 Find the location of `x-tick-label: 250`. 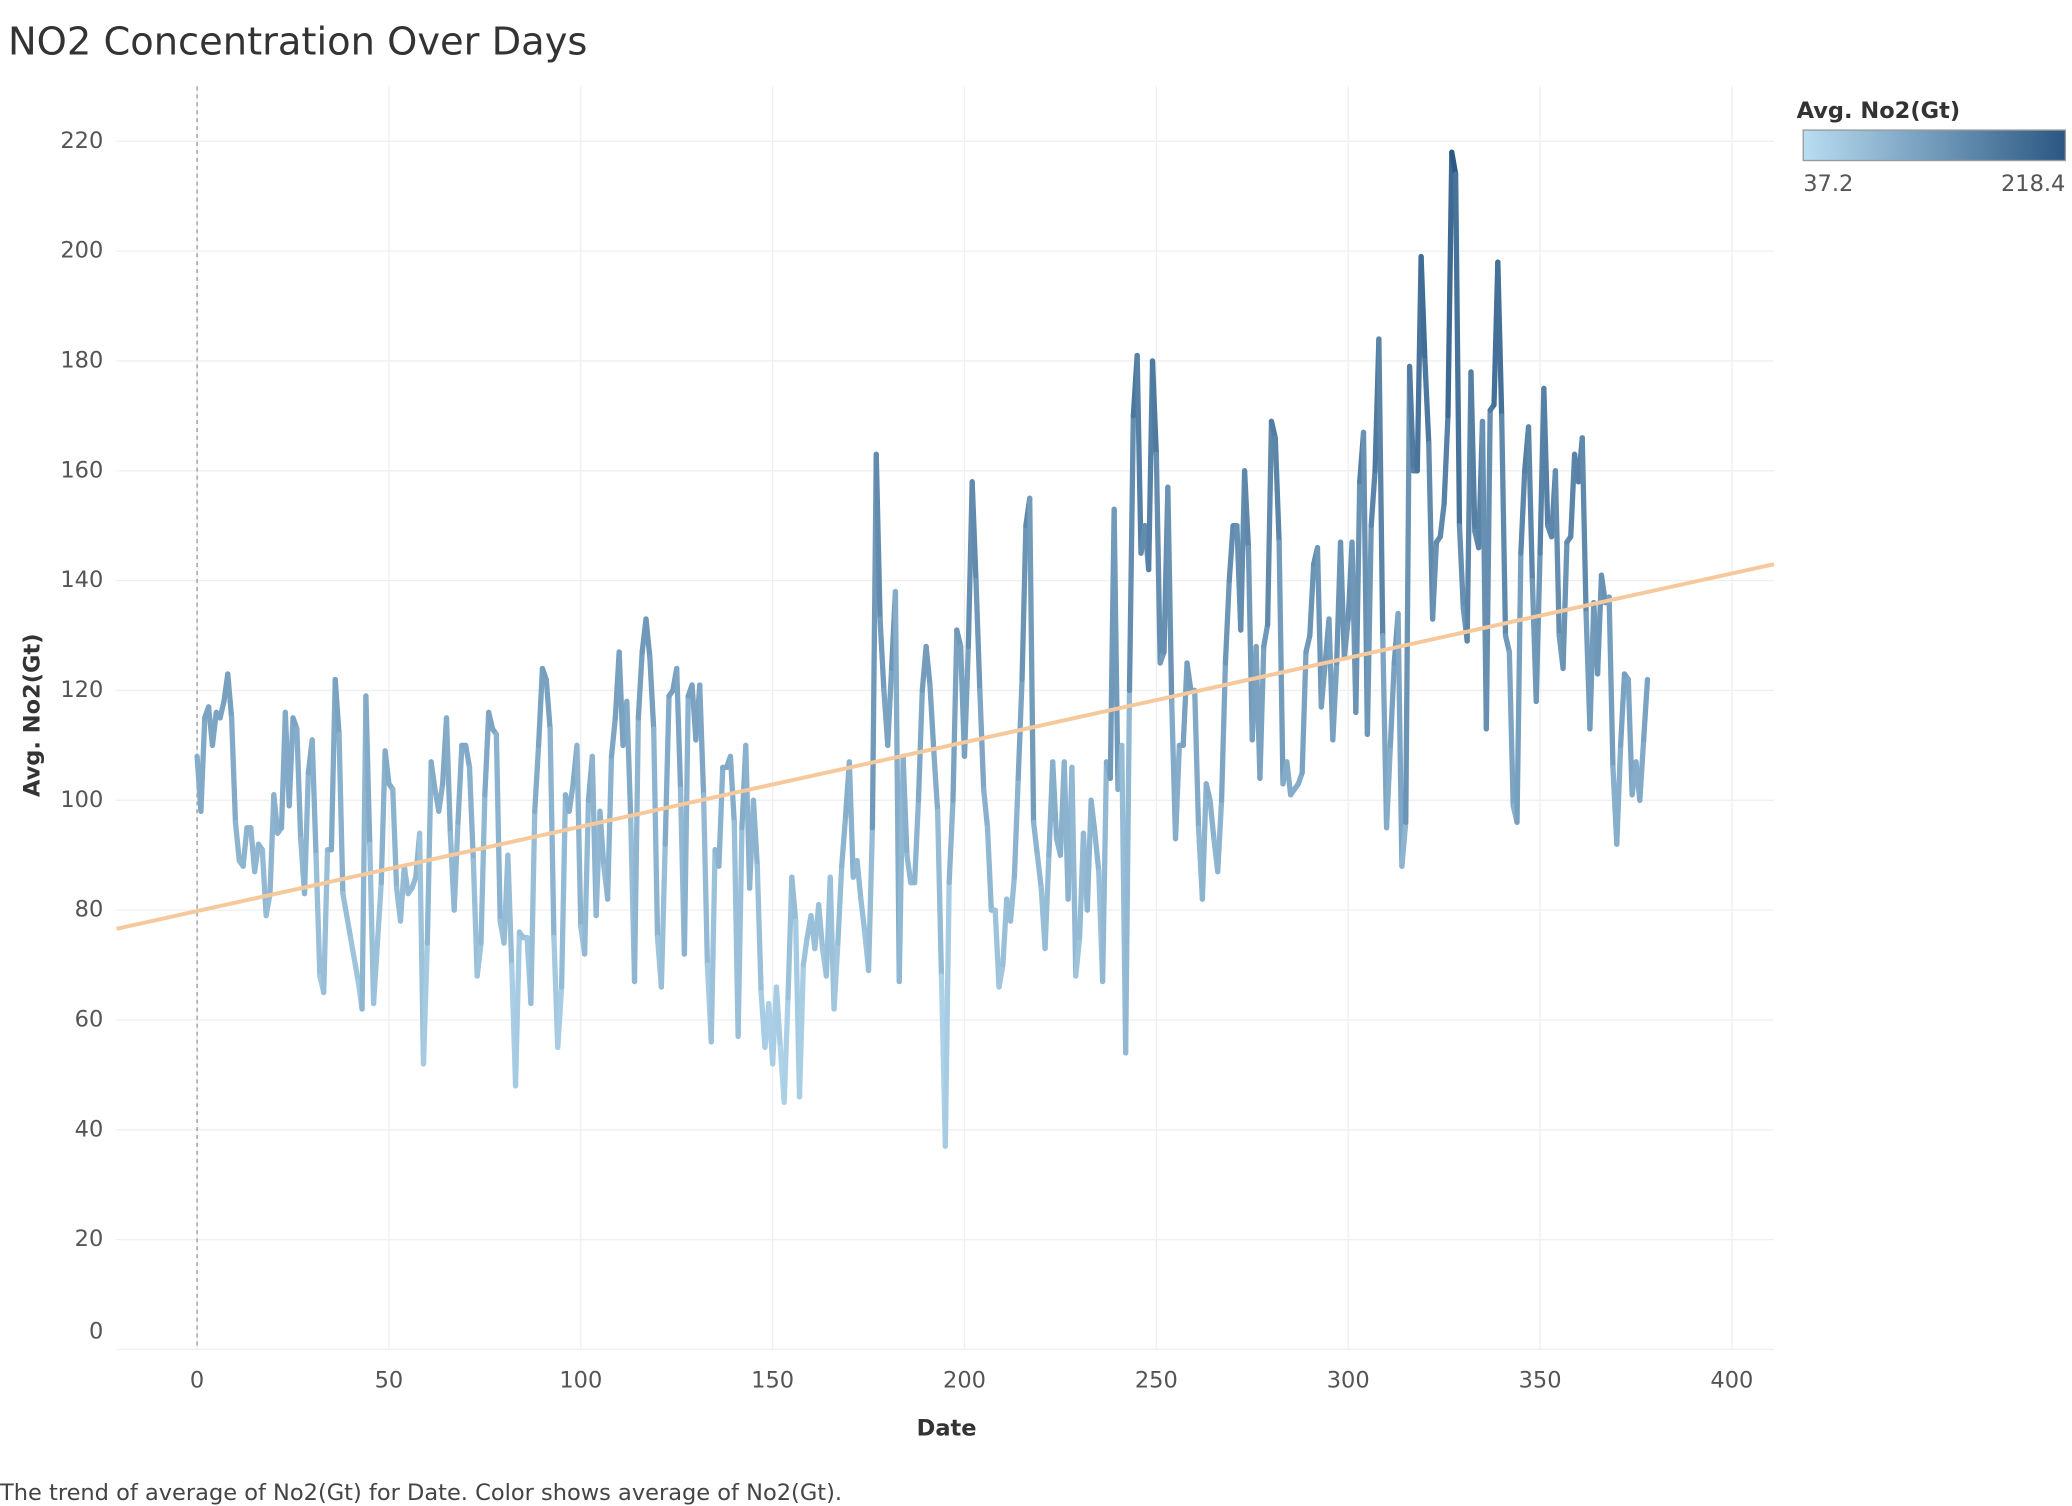

x-tick-label: 250 is located at coordinates (1156, 1381).